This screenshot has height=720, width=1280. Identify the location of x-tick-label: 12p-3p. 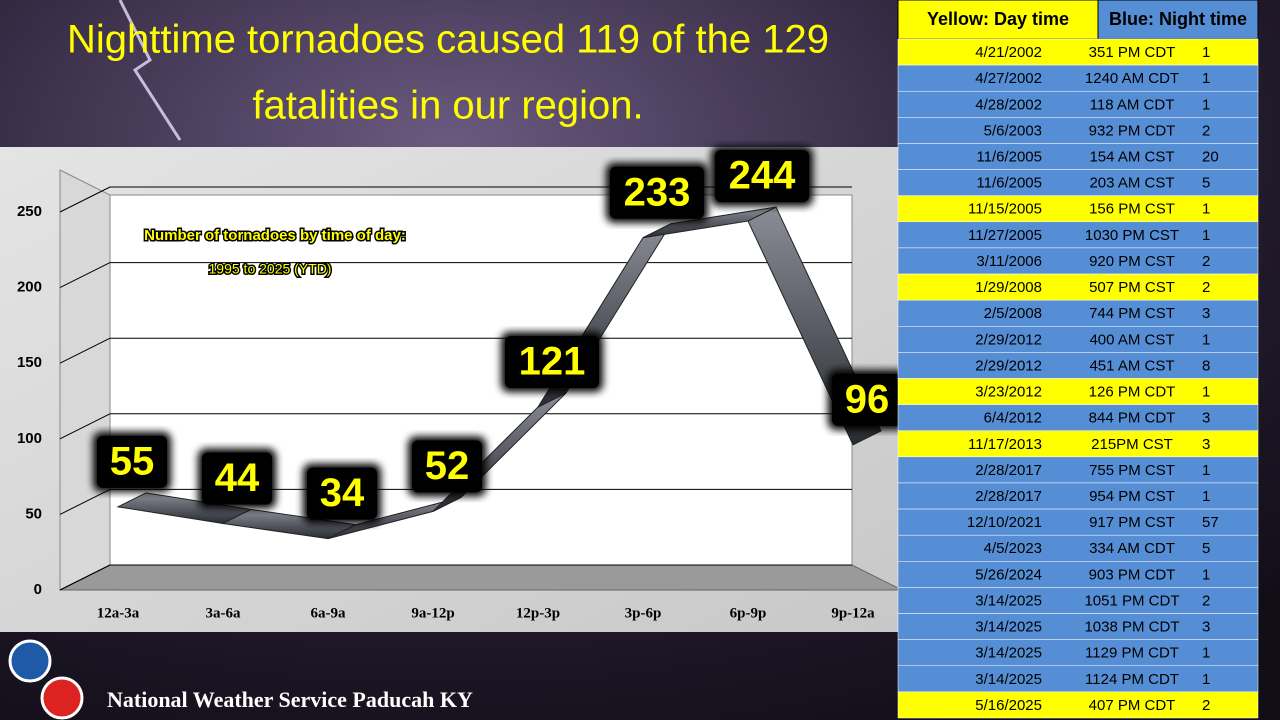
(538, 613).